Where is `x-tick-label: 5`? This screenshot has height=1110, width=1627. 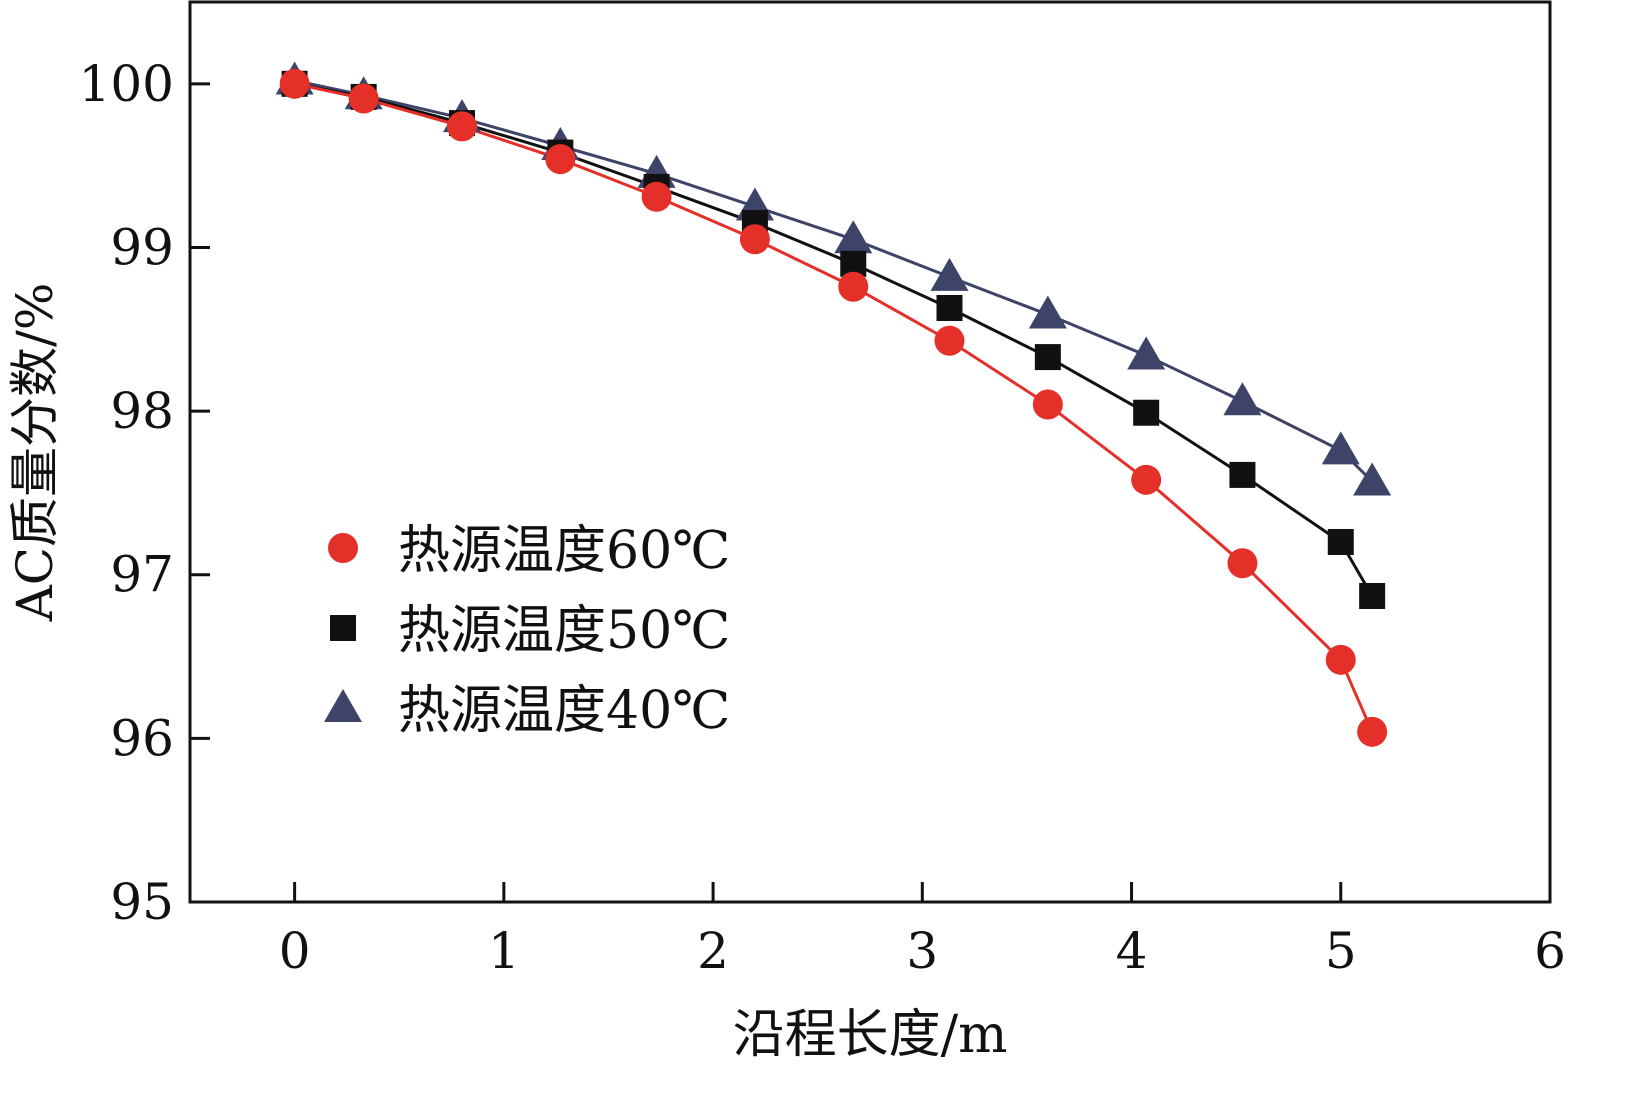
x-tick-label: 5 is located at coordinates (1341, 951).